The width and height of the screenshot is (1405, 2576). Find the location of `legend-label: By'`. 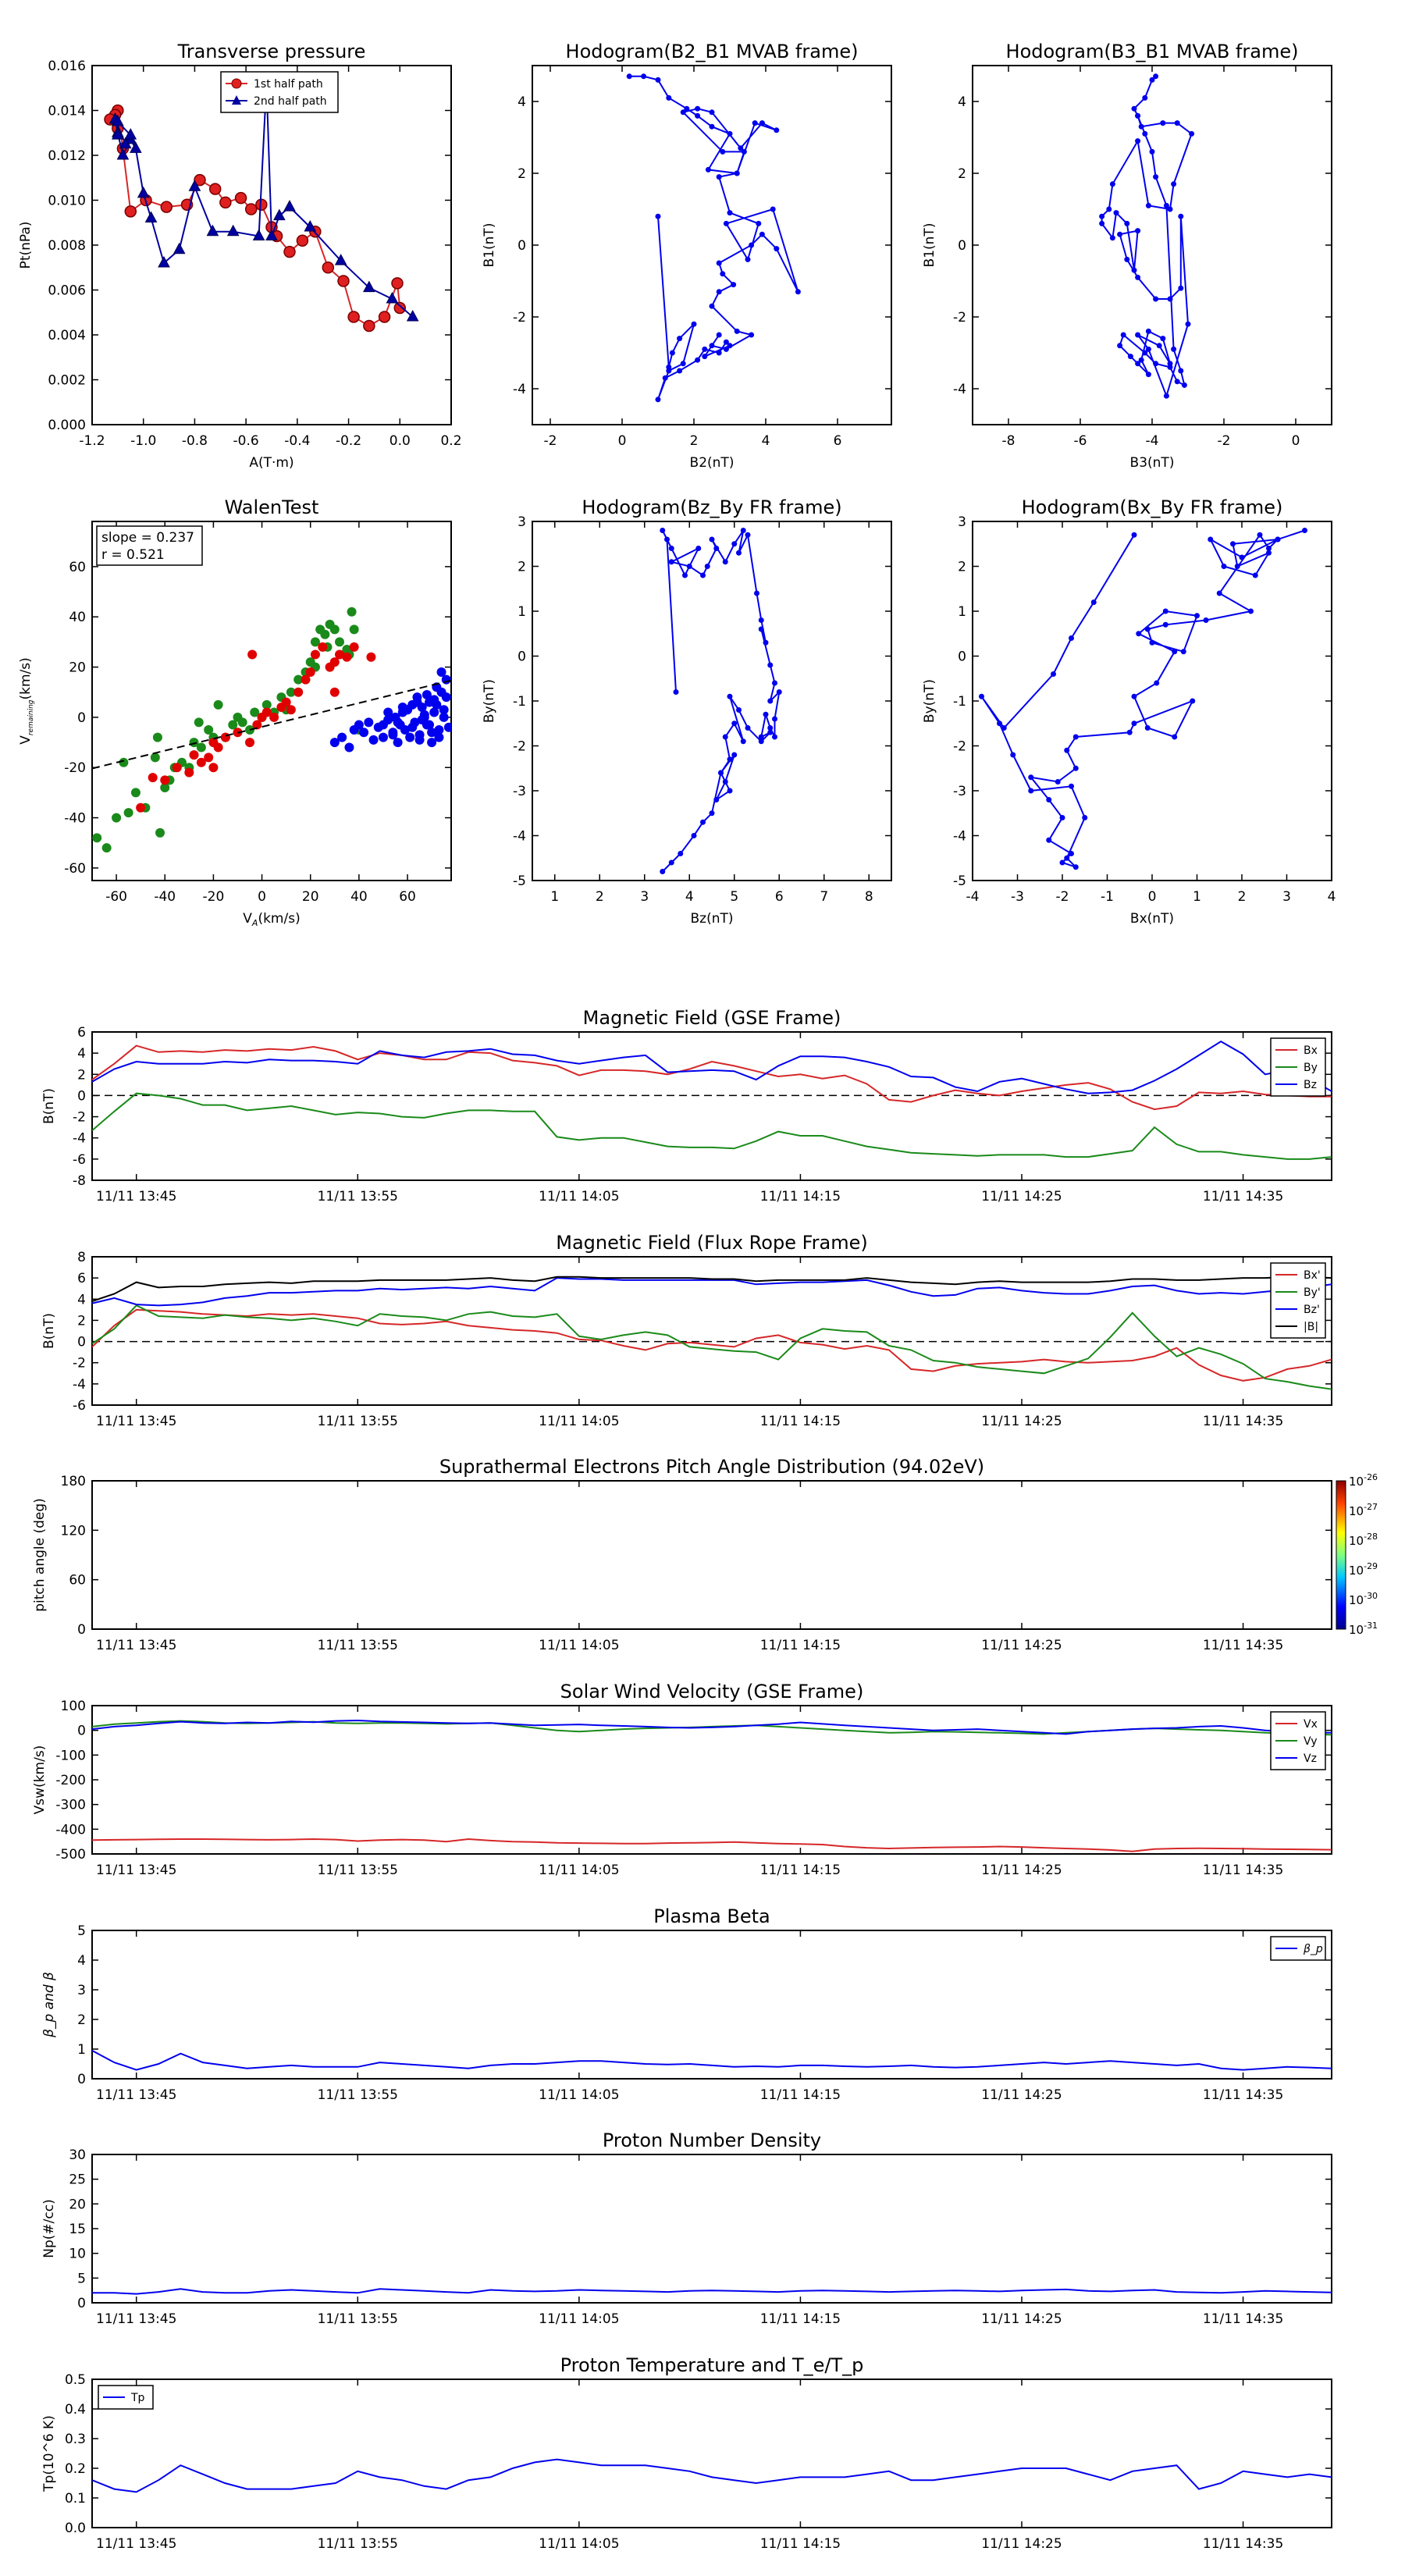

legend-label: By' is located at coordinates (1312, 1292).